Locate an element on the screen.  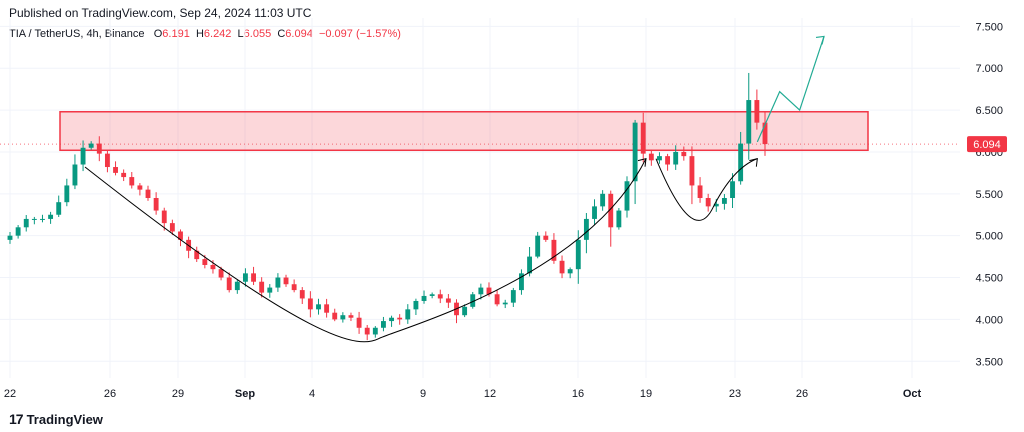
last-price-badge is located at coordinates (987, 144).